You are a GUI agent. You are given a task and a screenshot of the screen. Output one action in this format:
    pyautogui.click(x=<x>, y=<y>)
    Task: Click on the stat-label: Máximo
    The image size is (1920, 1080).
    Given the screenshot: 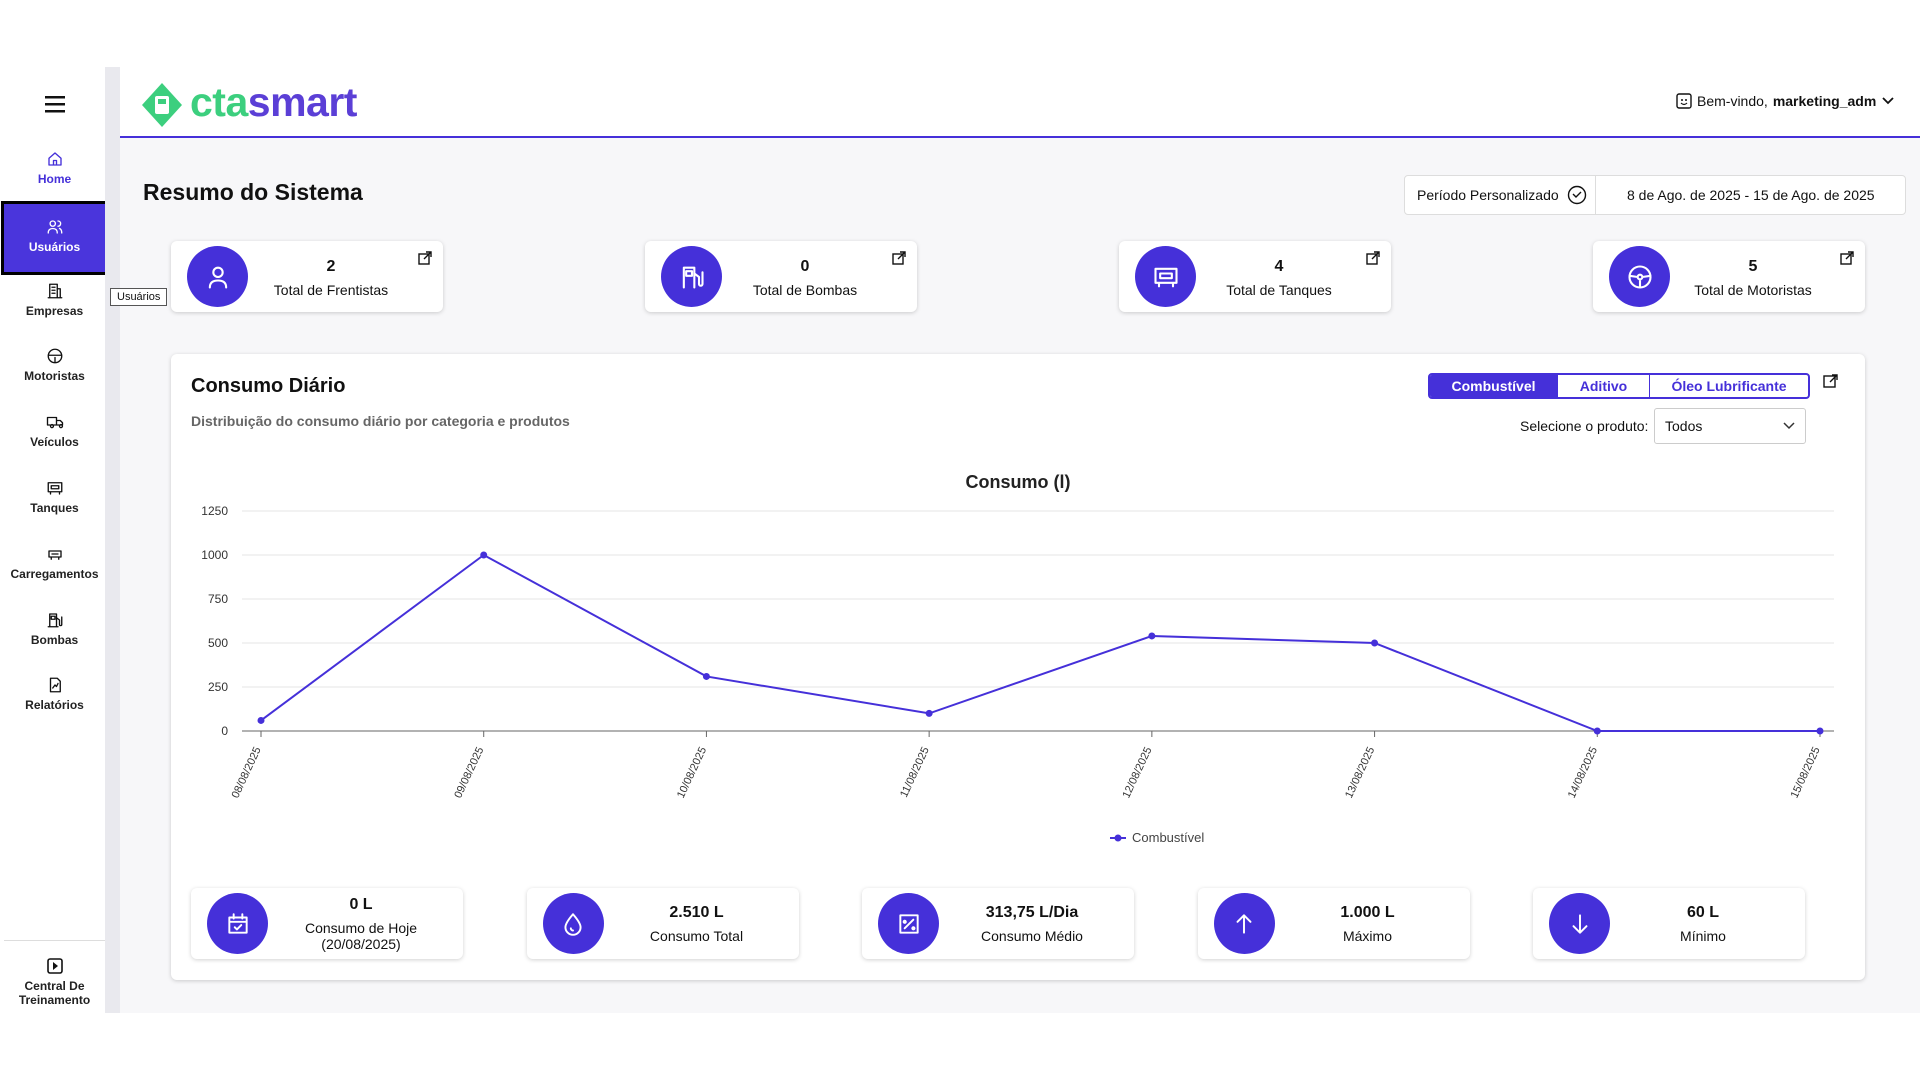 What is the action you would take?
    pyautogui.click(x=1367, y=936)
    